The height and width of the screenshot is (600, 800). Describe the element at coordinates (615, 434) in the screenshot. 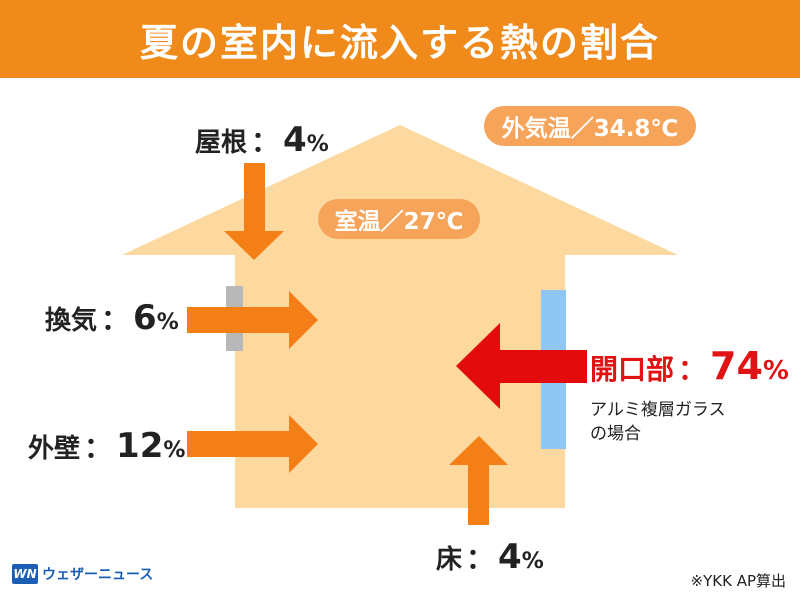

I see `openings-note-line2: の場合` at that location.